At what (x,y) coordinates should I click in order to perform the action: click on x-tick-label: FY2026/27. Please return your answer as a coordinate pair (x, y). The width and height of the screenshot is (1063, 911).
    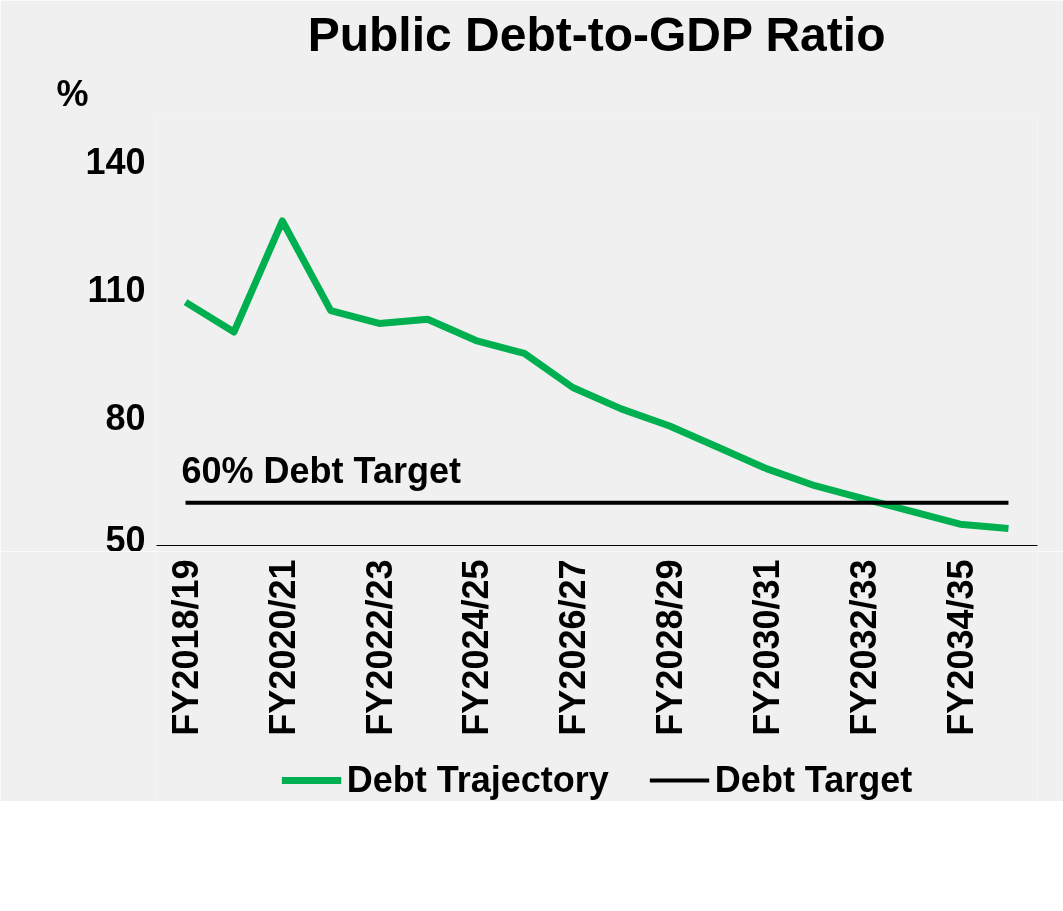
    Looking at the image, I should click on (573, 647).